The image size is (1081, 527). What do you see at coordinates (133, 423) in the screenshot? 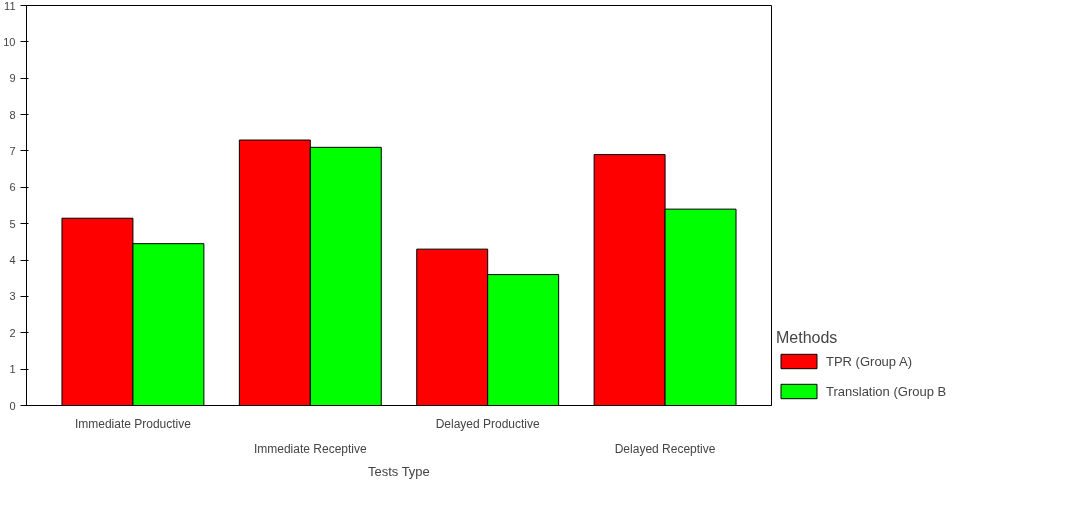
I see `x-tick-label: Immediate Productive` at bounding box center [133, 423].